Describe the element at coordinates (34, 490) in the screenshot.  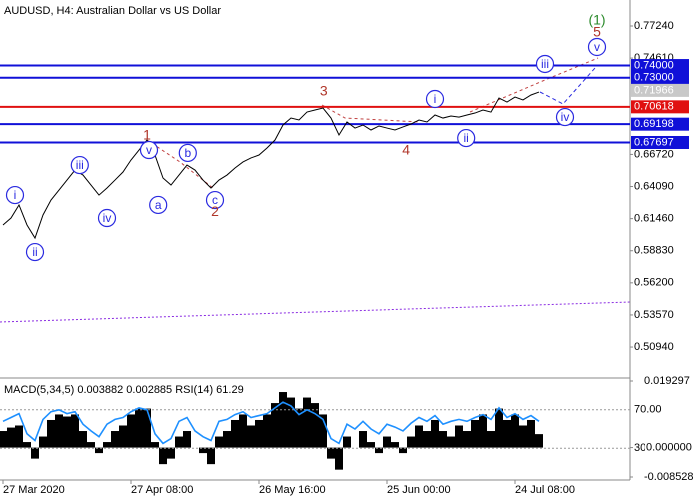
I see `x-tick-label: 27 Mar 2020` at that location.